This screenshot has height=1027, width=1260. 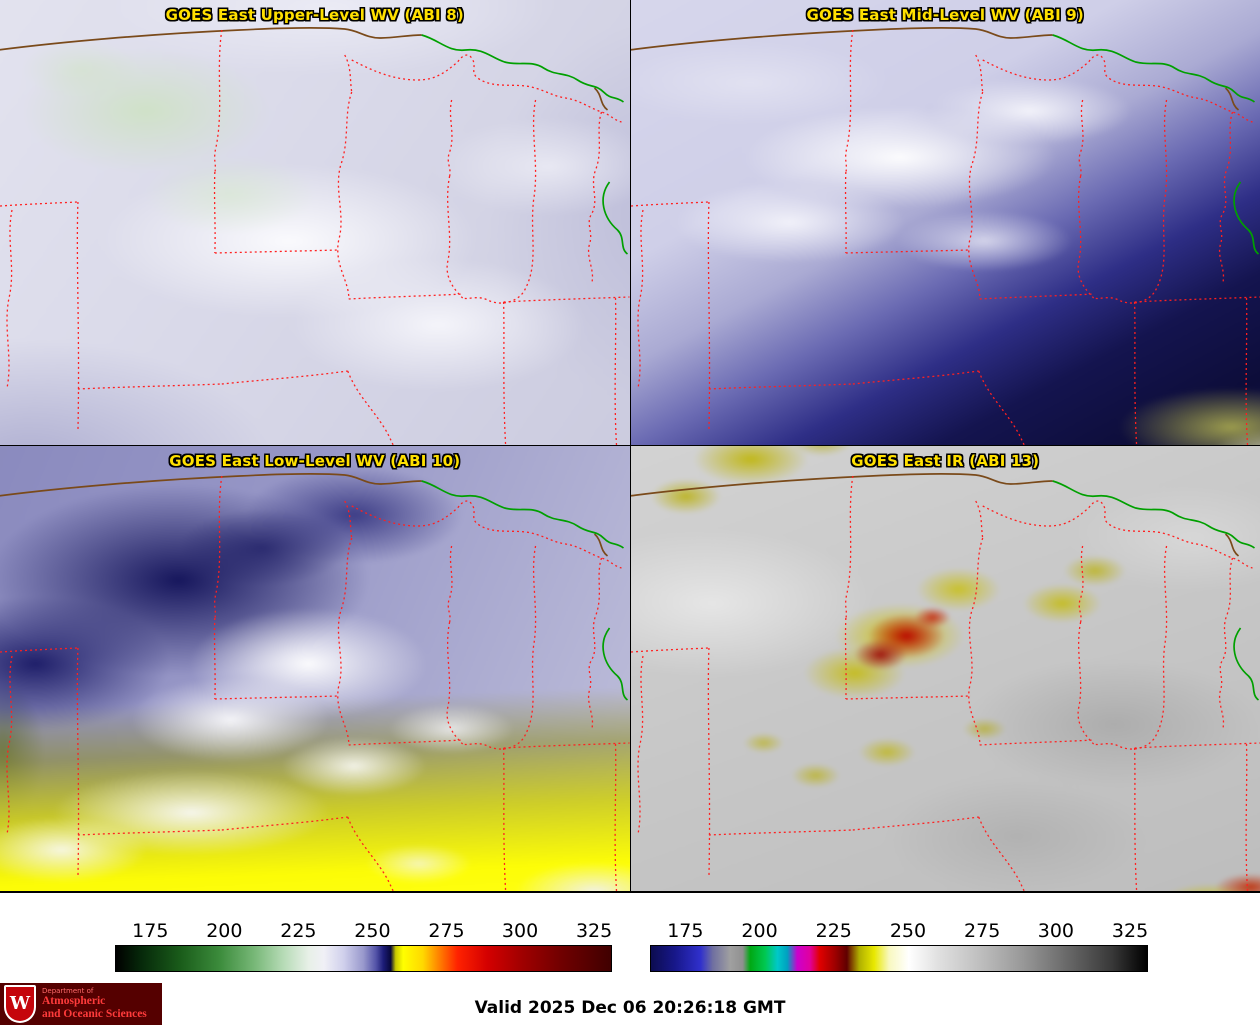 I want to click on valid-time-text: Valid 2025 Dec 06 20:26:18 GMT, so click(x=630, y=1008).